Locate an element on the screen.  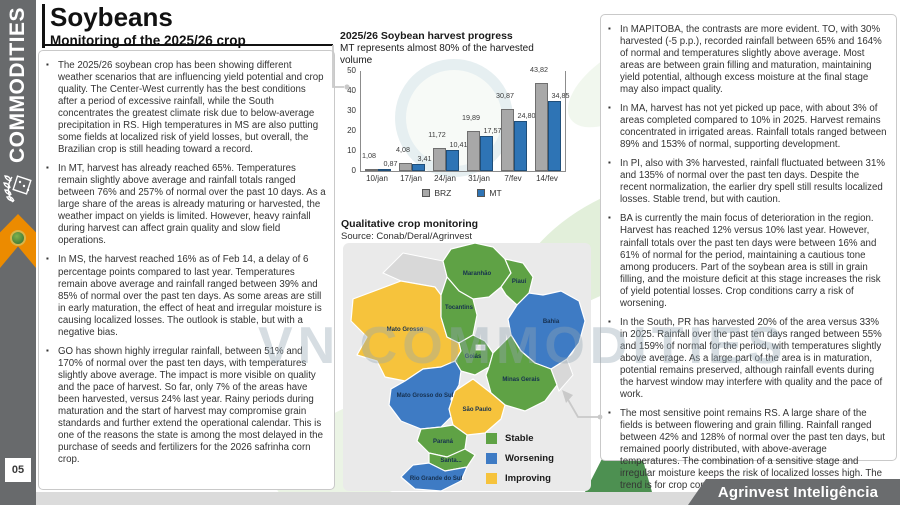
sidebar-brand-label: COMMODITIES is located at coordinates (17, 85).